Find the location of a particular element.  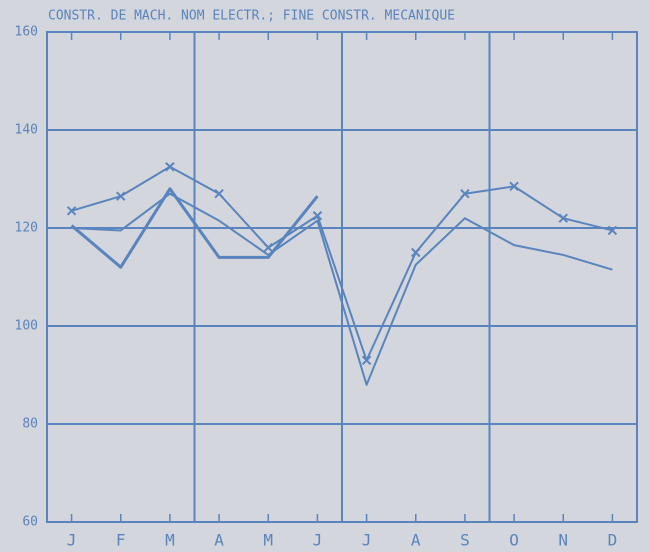

y-tick-label: 140 is located at coordinates (26, 130).